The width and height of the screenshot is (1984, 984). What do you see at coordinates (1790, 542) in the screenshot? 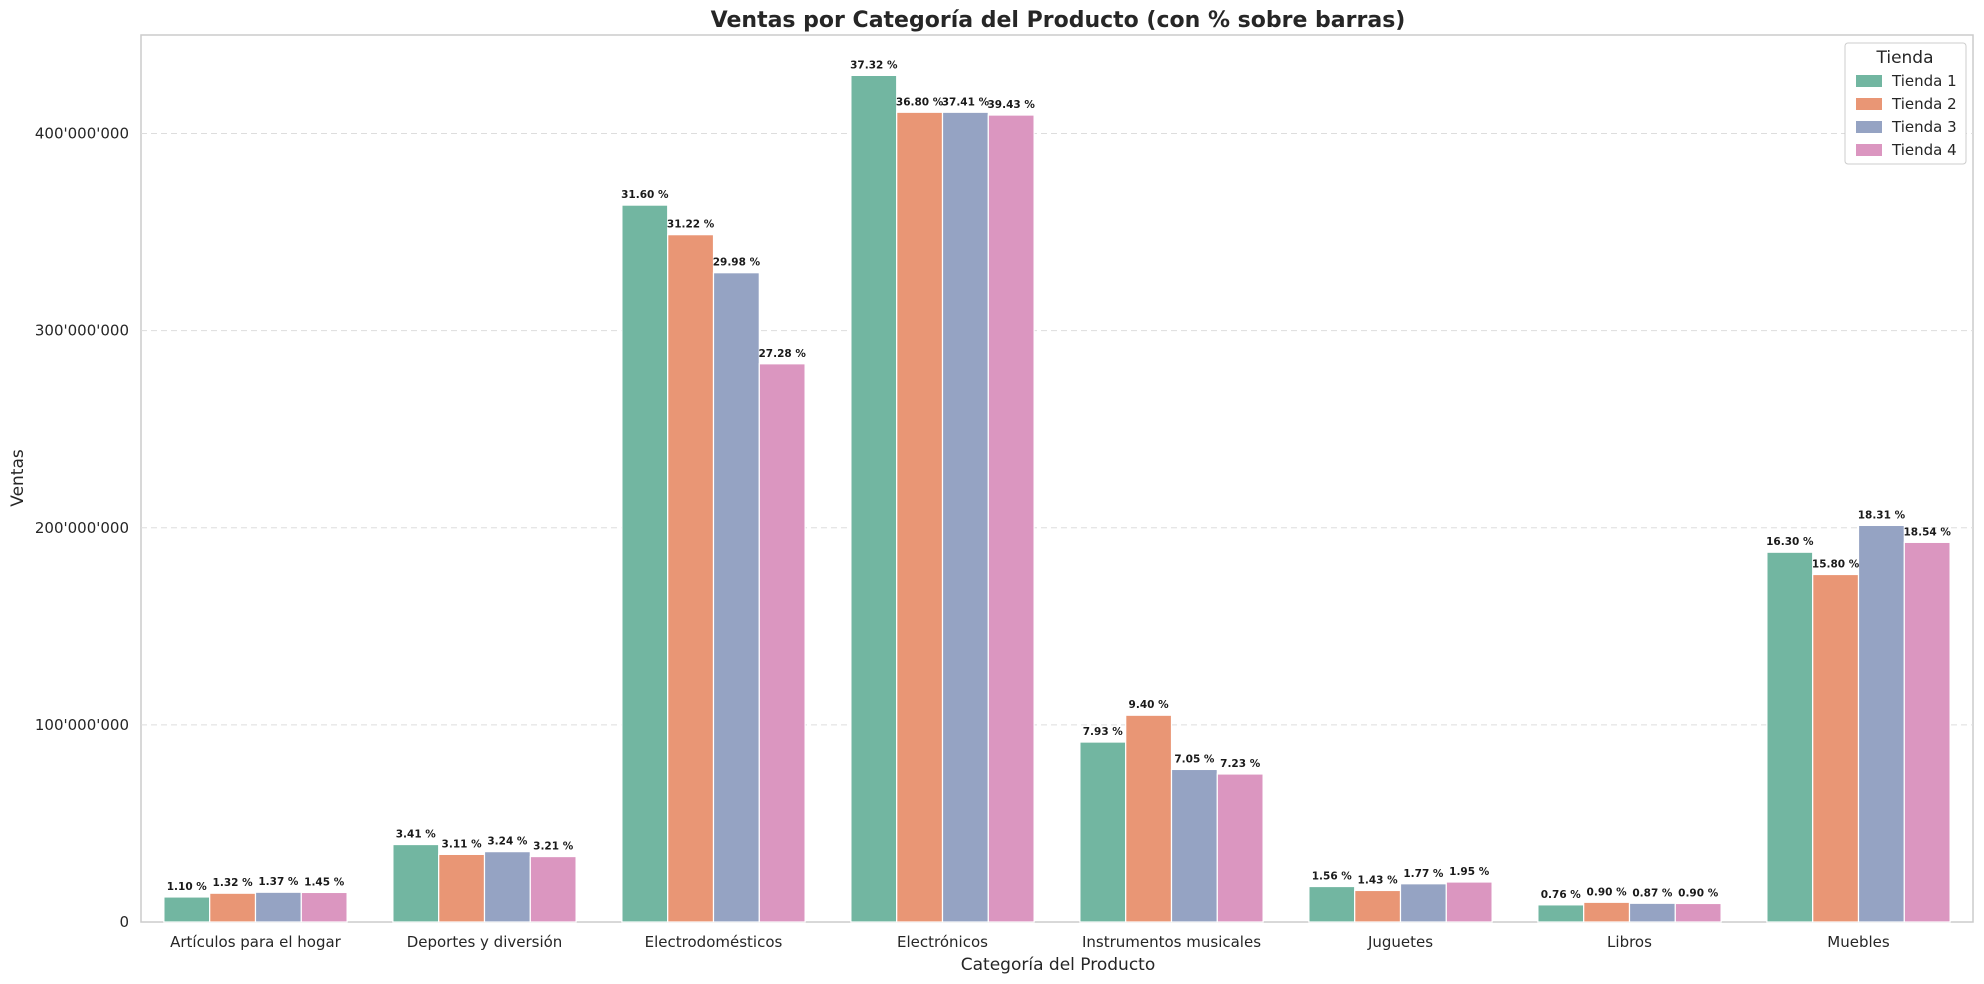
I see `bar-data-label: 16.30 %` at bounding box center [1790, 542].